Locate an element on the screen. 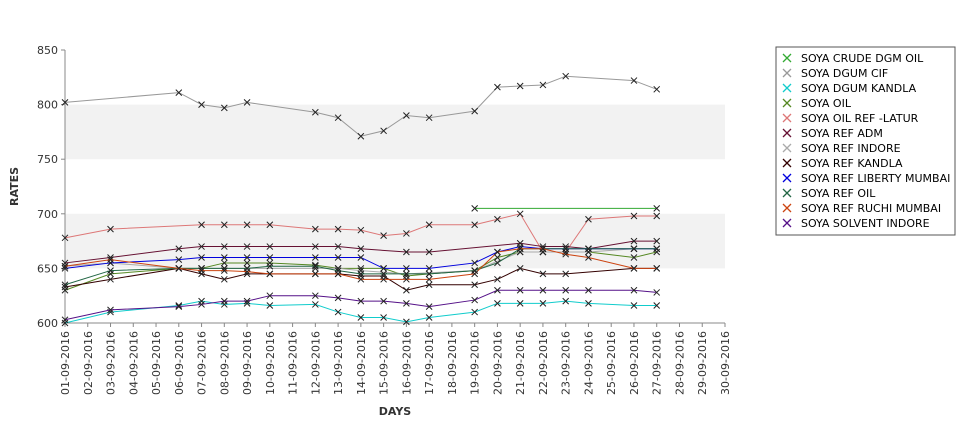  x-tick-label: 03-09-2016 is located at coordinates (111, 363).